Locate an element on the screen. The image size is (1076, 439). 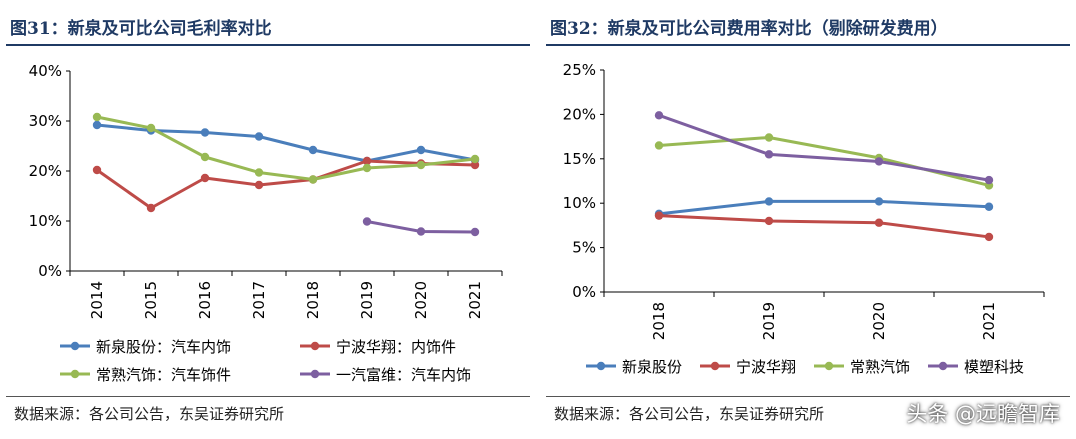
y-tick-label: 25% is located at coordinates (579, 70).